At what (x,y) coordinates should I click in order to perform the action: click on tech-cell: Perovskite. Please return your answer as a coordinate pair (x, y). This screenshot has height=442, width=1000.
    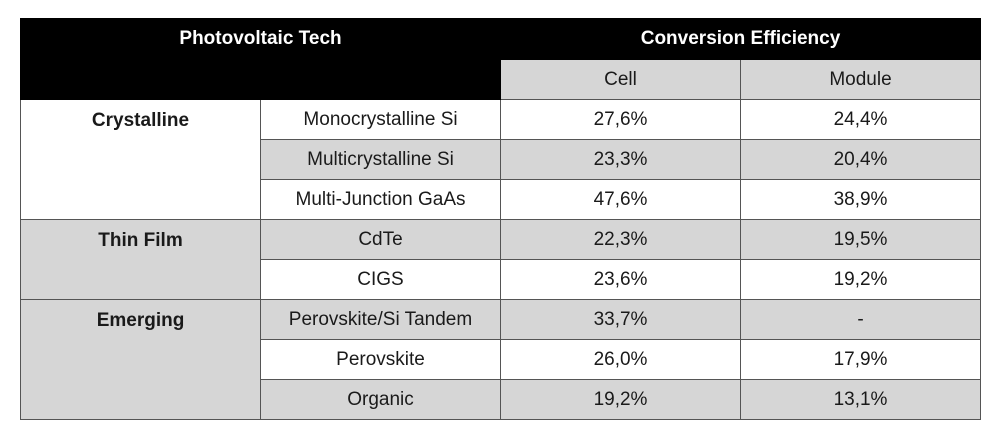
    Looking at the image, I should click on (380, 359).